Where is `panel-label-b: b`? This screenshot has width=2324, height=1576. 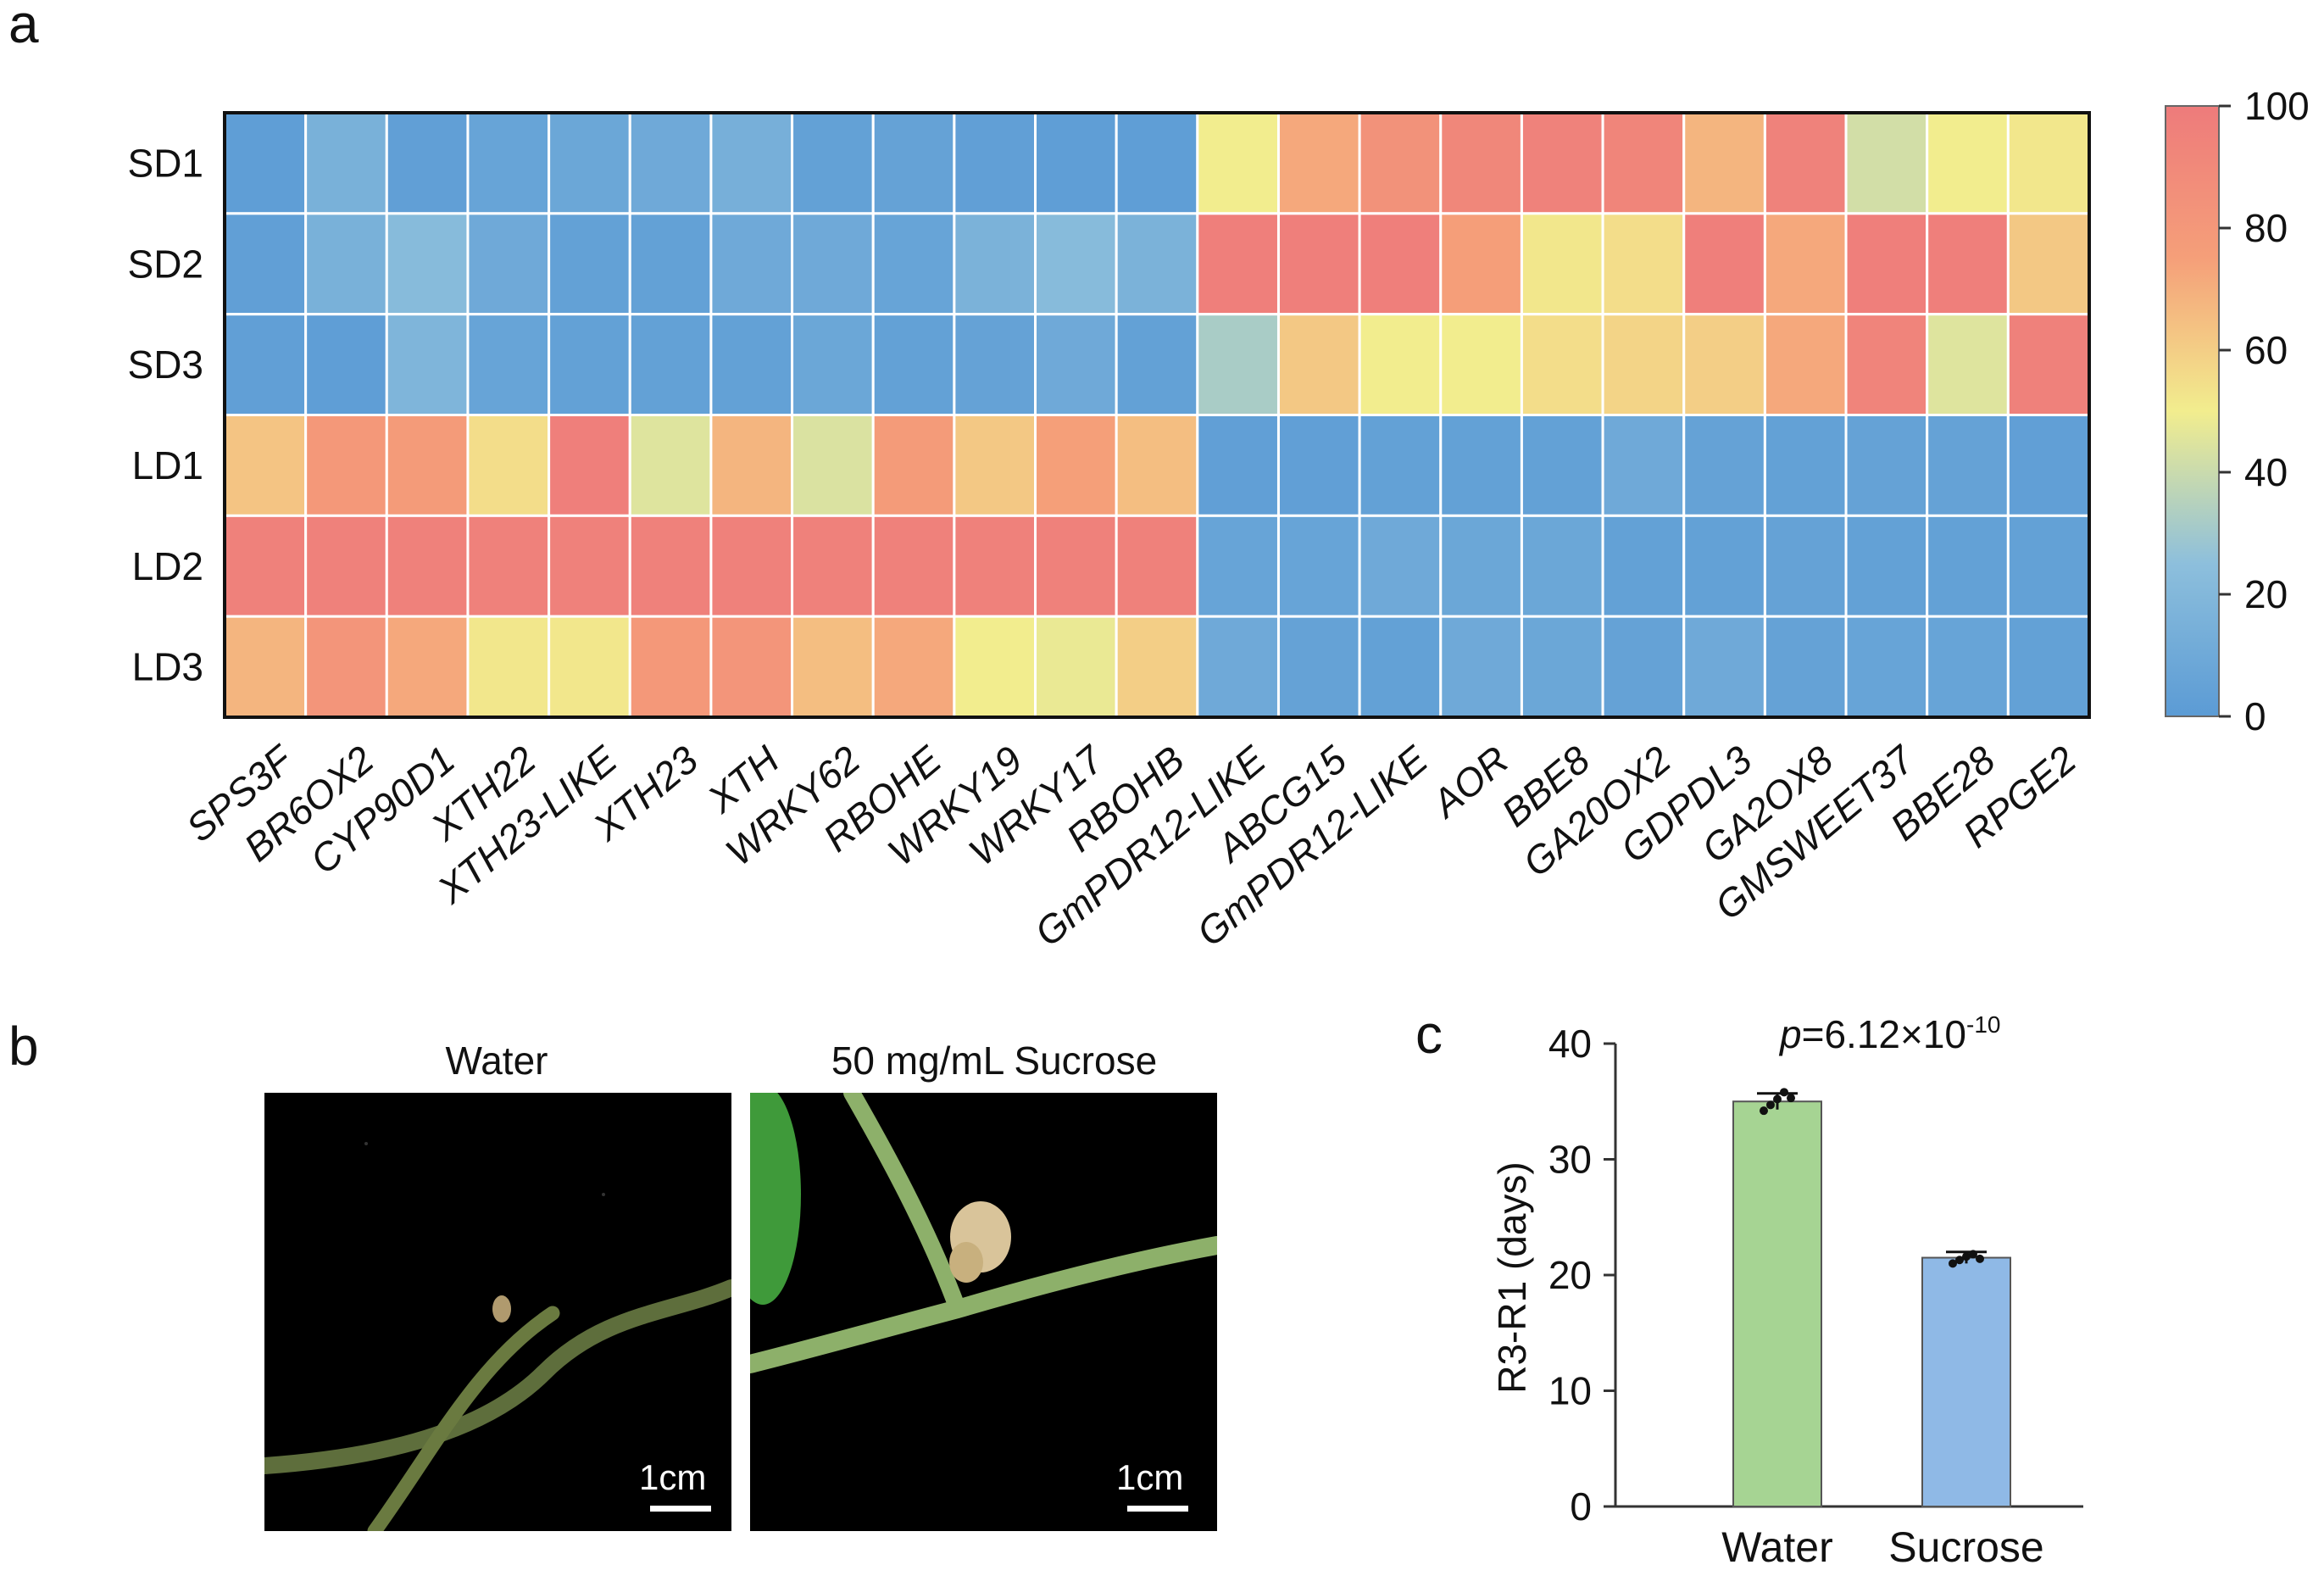 panel-label-b: b is located at coordinates (23, 1046).